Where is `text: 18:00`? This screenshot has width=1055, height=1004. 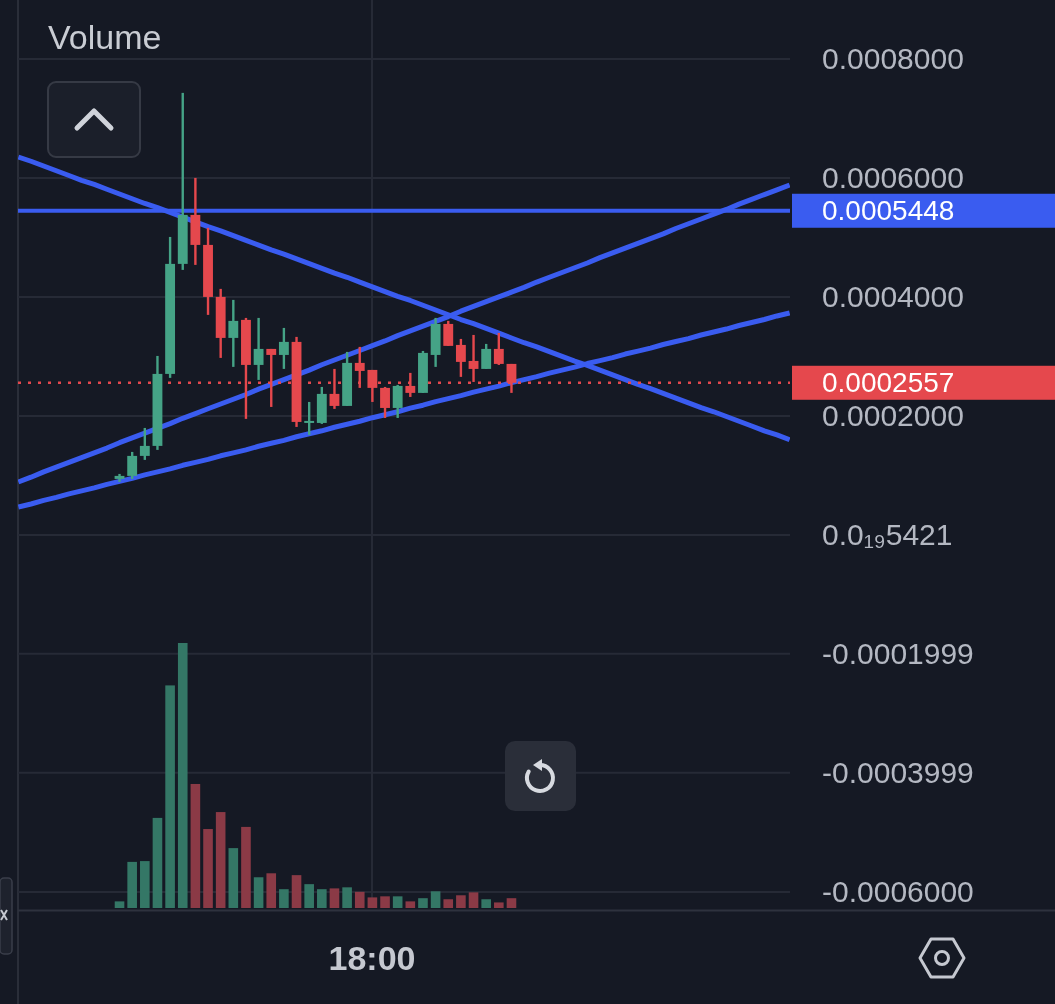 text: 18:00 is located at coordinates (372, 958).